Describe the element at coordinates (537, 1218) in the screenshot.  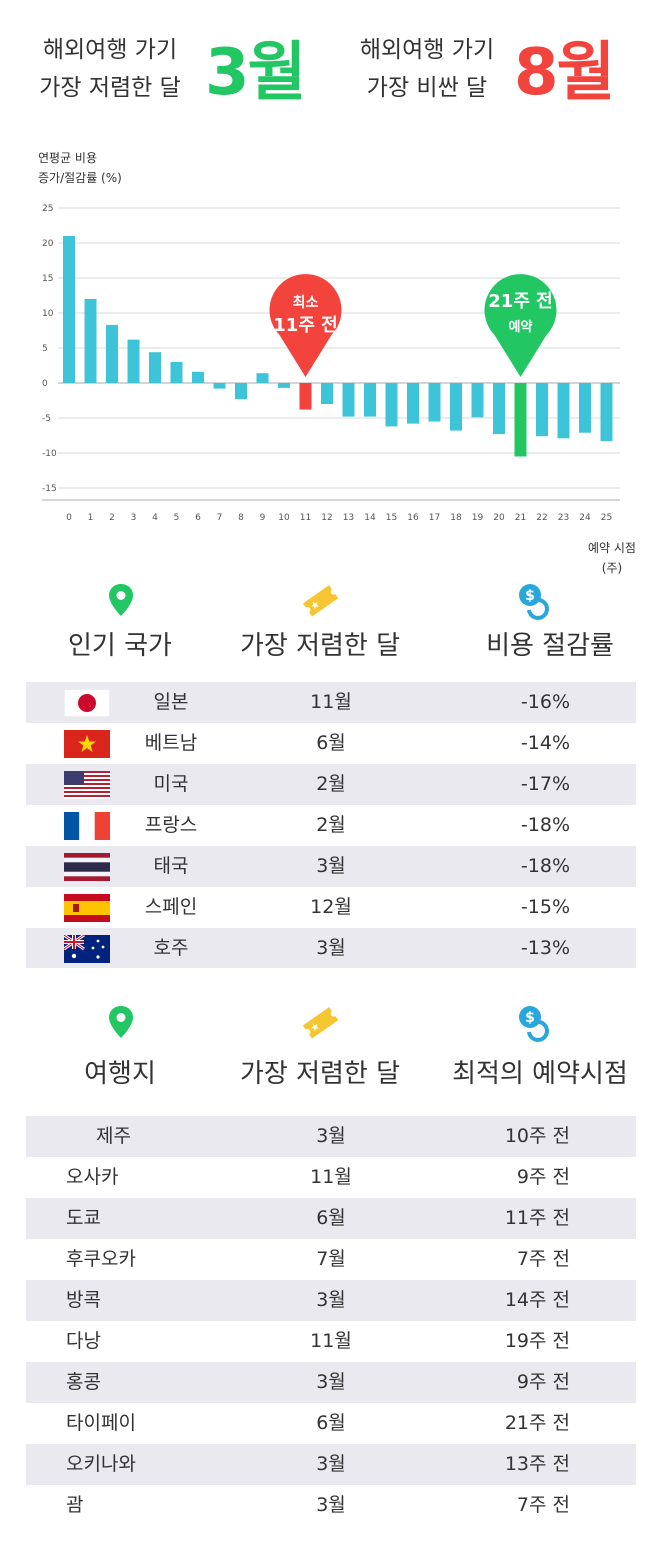
I see `best-booking-time: 11주 전` at that location.